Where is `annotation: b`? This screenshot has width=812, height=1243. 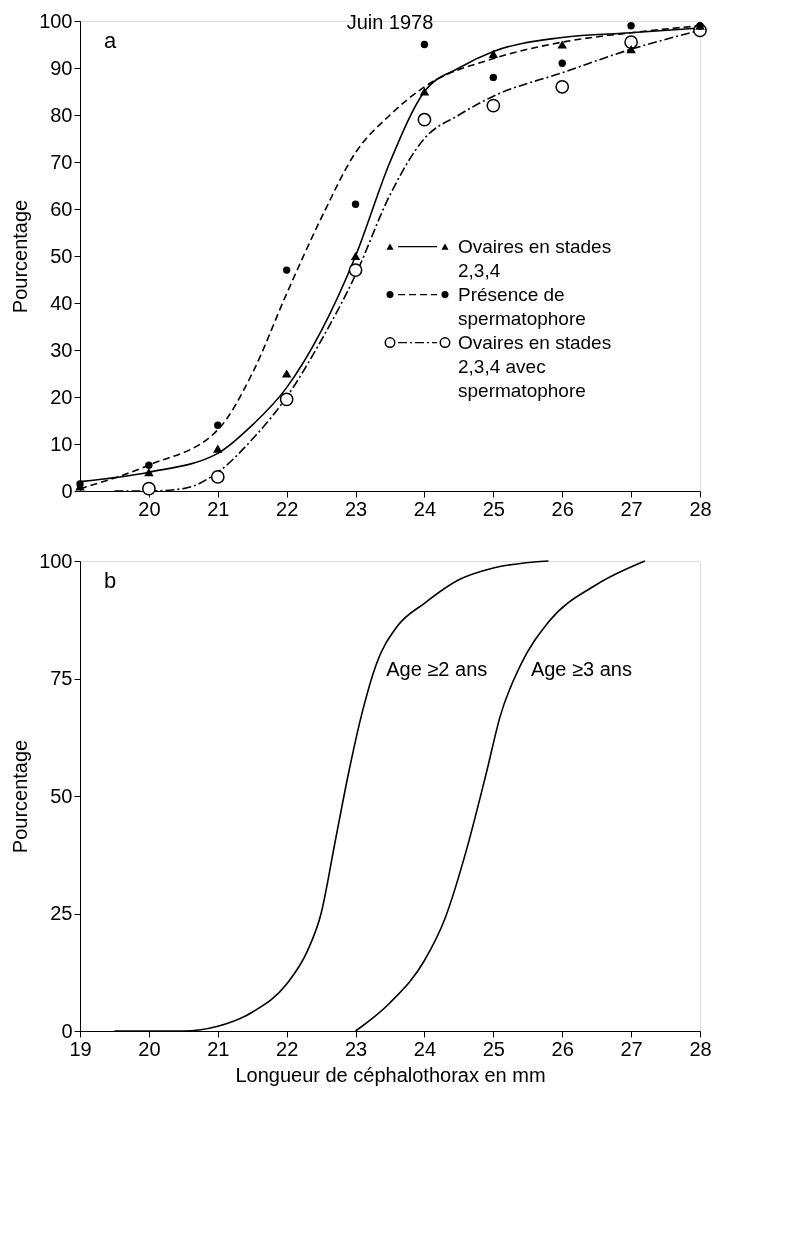
annotation: b is located at coordinates (110, 580).